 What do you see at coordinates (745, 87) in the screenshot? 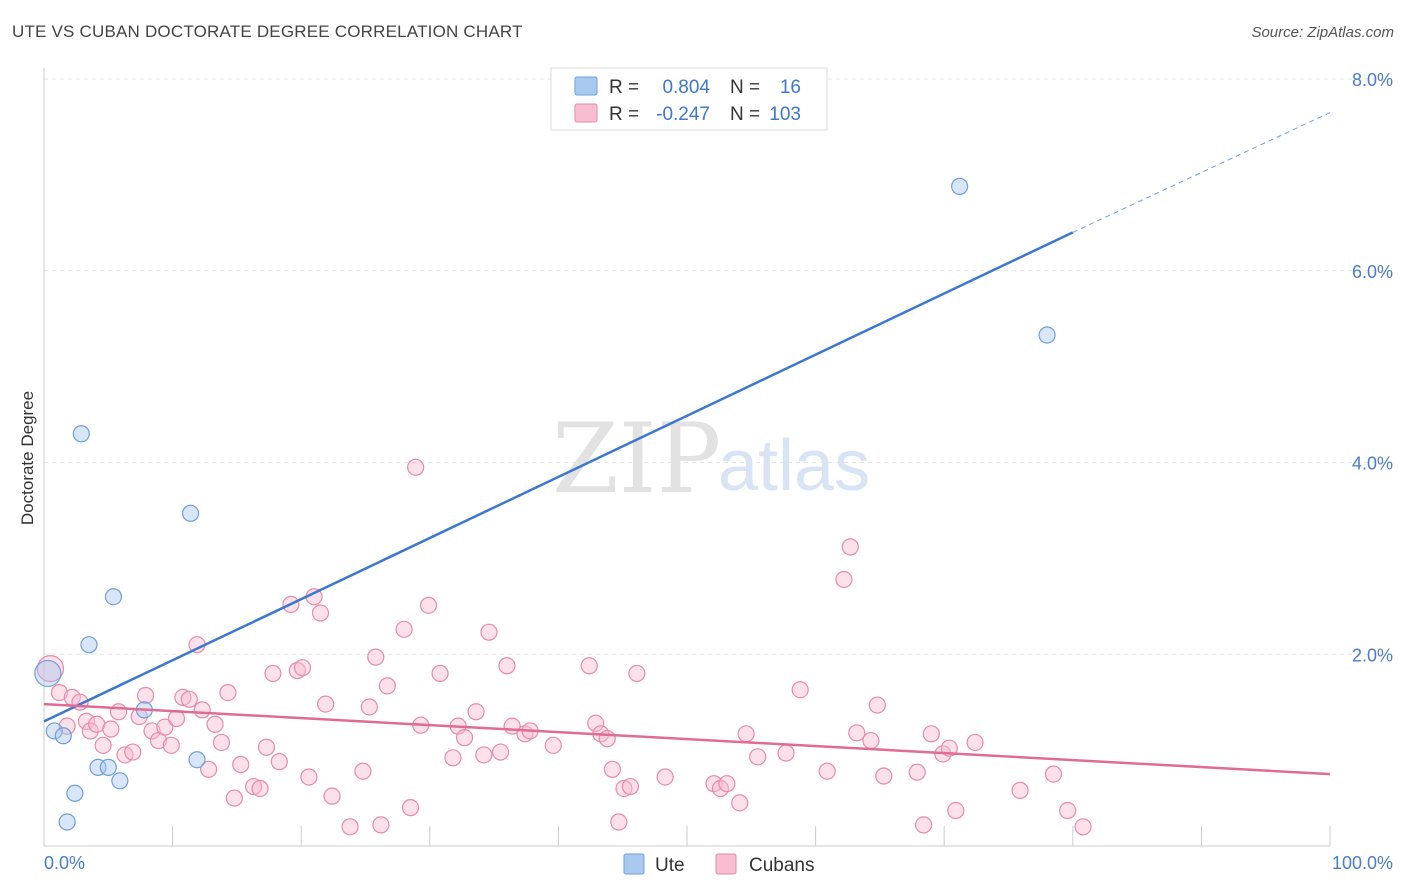
I see `ute-n-label: N =` at bounding box center [745, 87].